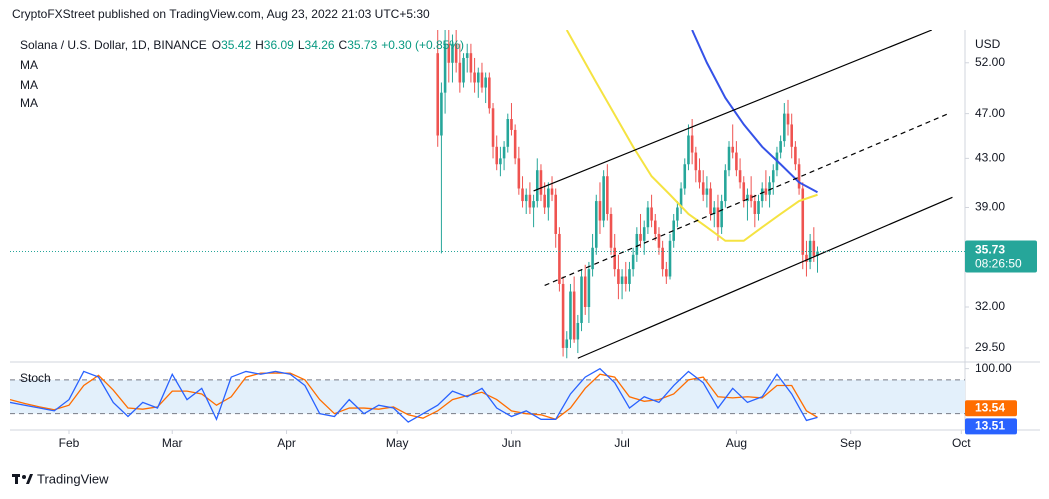 Image resolution: width=1049 pixels, height=499 pixels. Describe the element at coordinates (279, 45) in the screenshot. I see `ohlc-value: 36.09` at that location.